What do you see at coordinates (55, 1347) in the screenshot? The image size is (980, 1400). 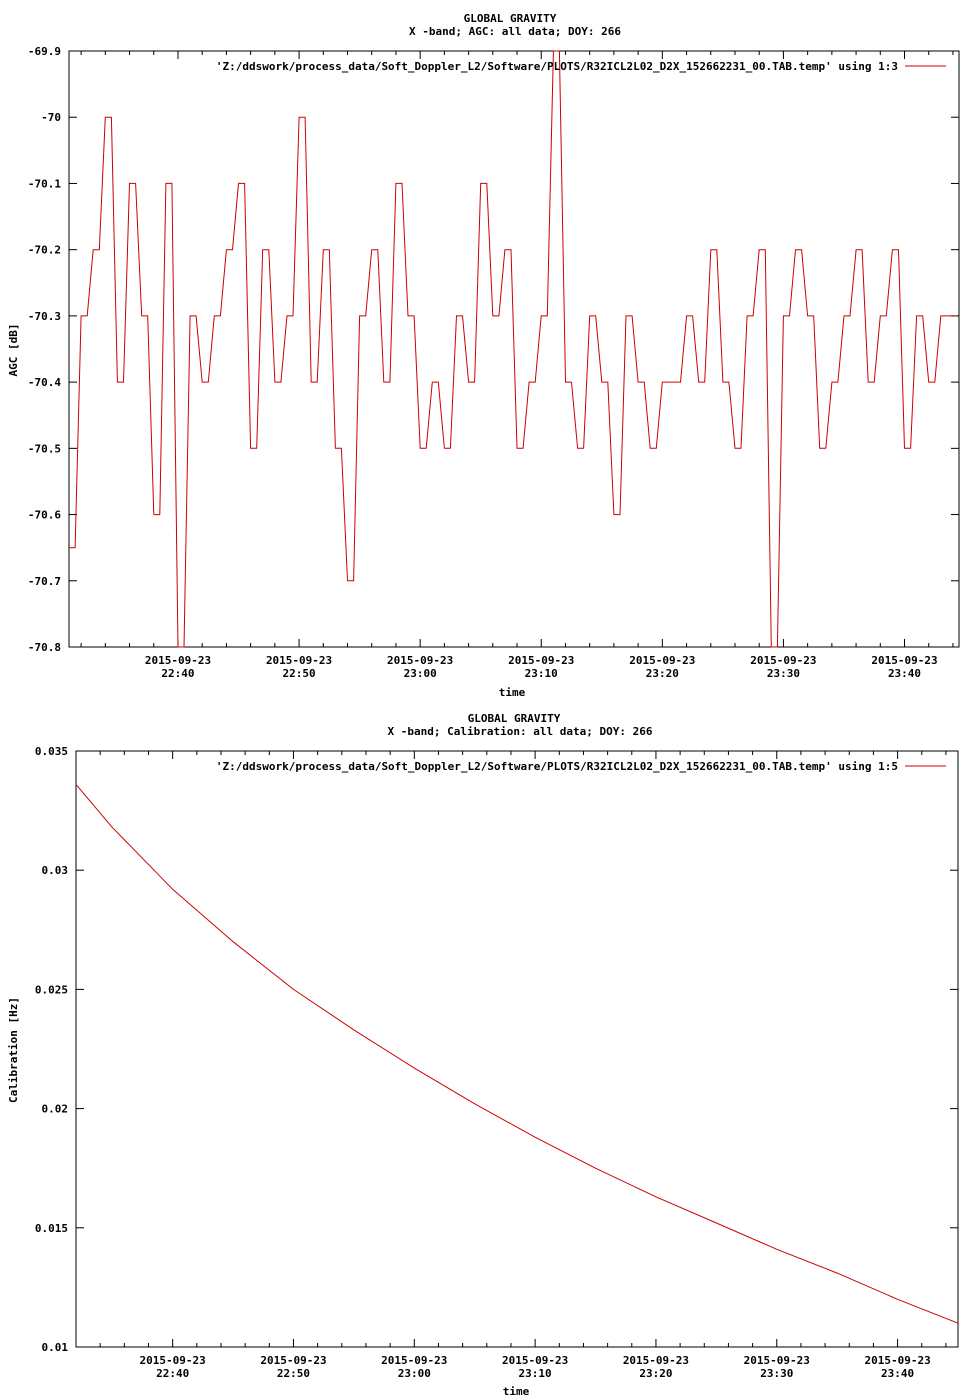 I see `y-tick-label: 0.01` at bounding box center [55, 1347].